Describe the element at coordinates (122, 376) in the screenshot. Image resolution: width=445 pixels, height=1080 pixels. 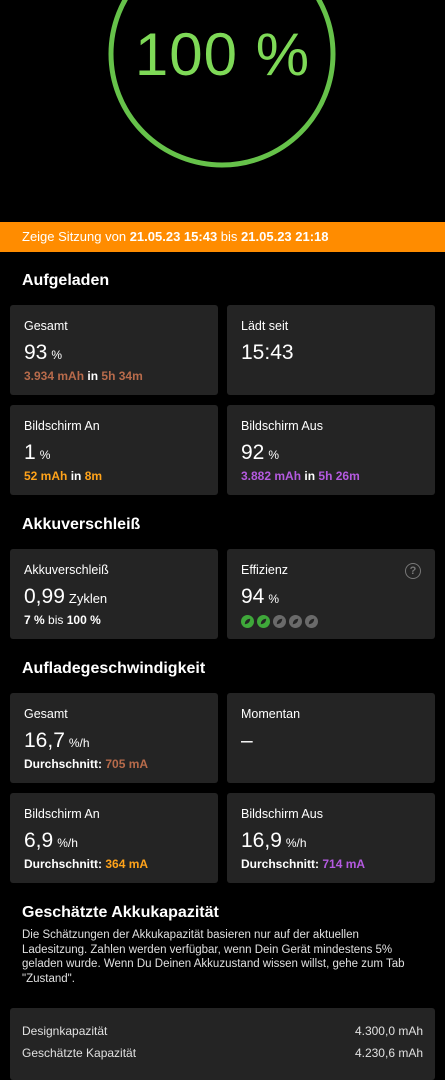
I see `card-duration: 5h 34m` at that location.